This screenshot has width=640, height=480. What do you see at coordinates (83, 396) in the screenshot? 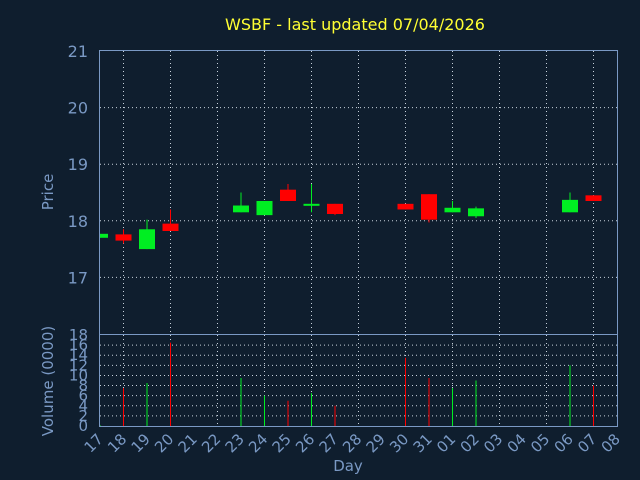
I see `volume-tick-label: 6` at bounding box center [83, 396].